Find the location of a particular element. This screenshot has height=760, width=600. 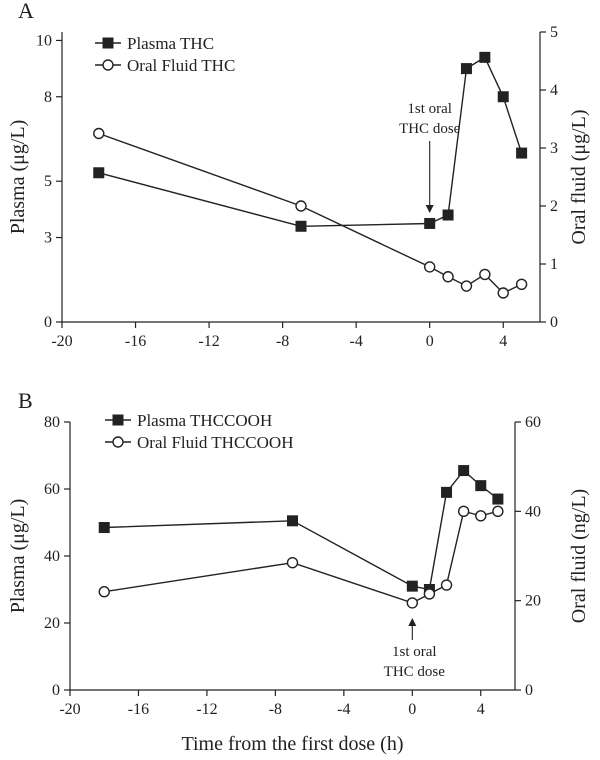

legend-label-plasma-thccooh: Plasma THCCOOH is located at coordinates (204, 420).